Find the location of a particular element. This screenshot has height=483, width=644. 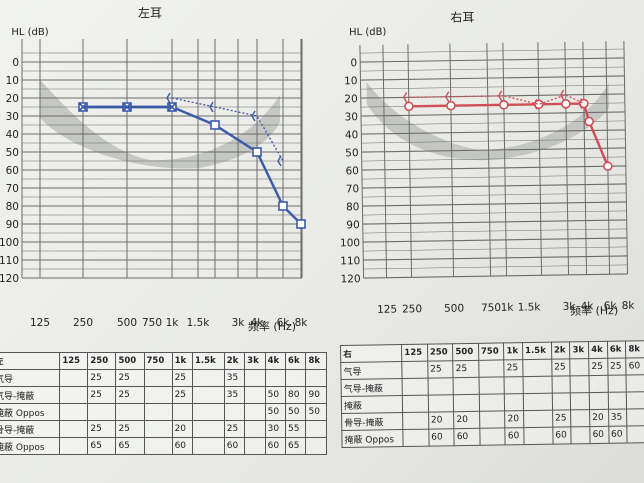

right-bone-point is located at coordinates (447, 97).